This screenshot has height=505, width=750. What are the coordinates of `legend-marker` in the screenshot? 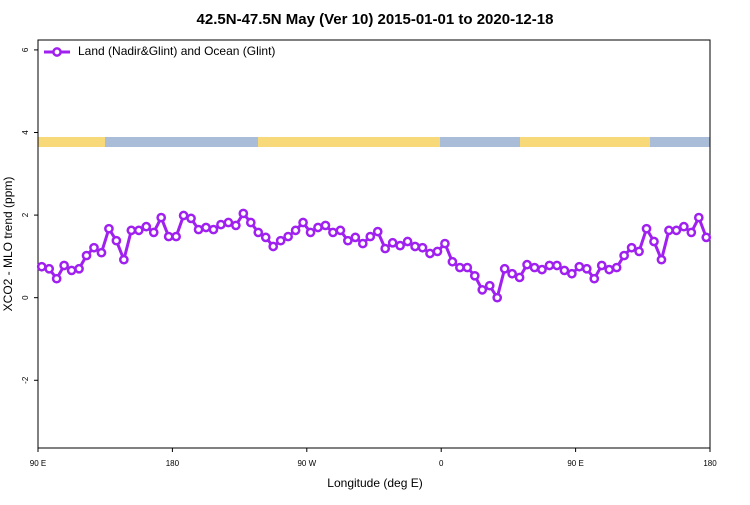 It's located at (57, 52).